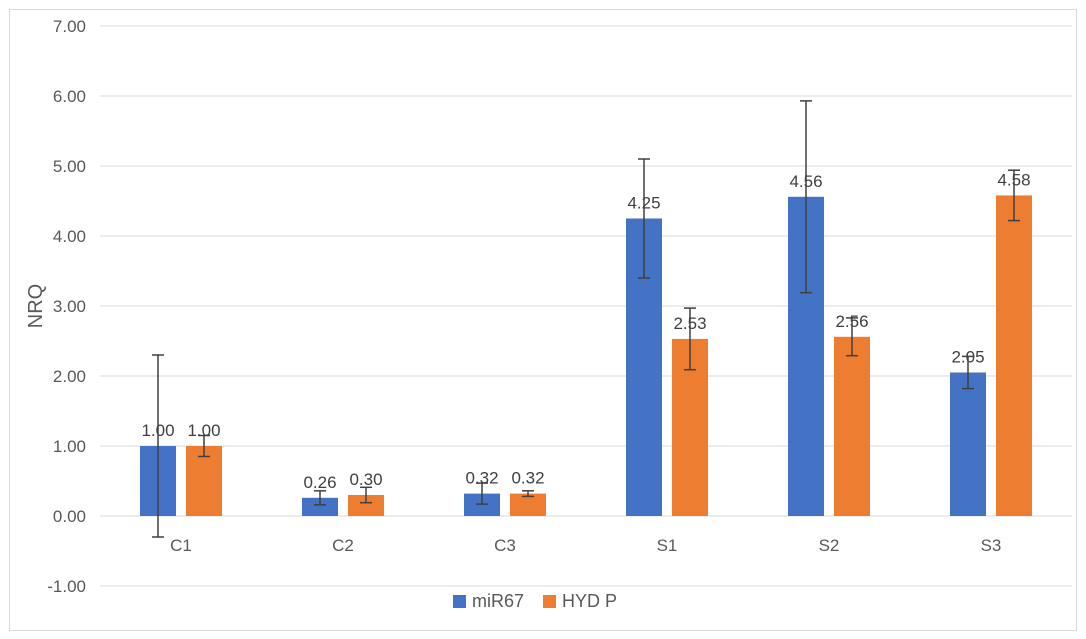  I want to click on data-label: 4.58, so click(1013, 179).